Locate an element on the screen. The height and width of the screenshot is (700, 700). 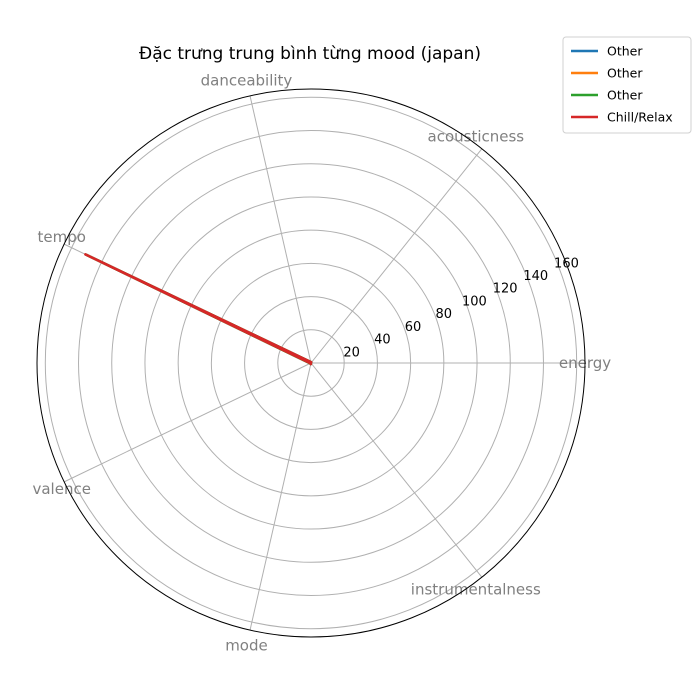
legend-box is located at coordinates (627, 85).